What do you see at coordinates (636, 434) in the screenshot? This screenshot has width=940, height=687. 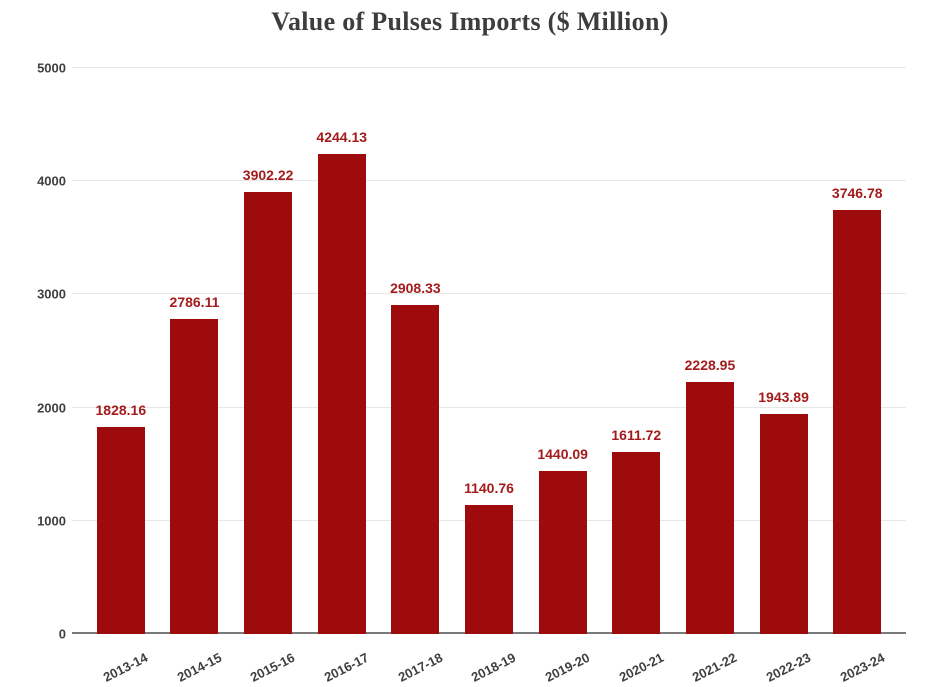 I see `bar-value-label: 1611.72` at bounding box center [636, 434].